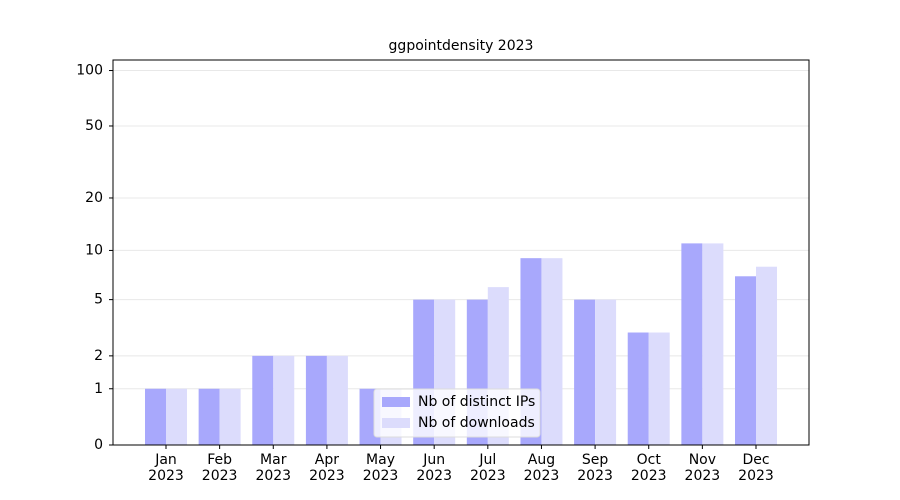 The image size is (900, 500). I want to click on y-tick-label: 2, so click(98, 356).